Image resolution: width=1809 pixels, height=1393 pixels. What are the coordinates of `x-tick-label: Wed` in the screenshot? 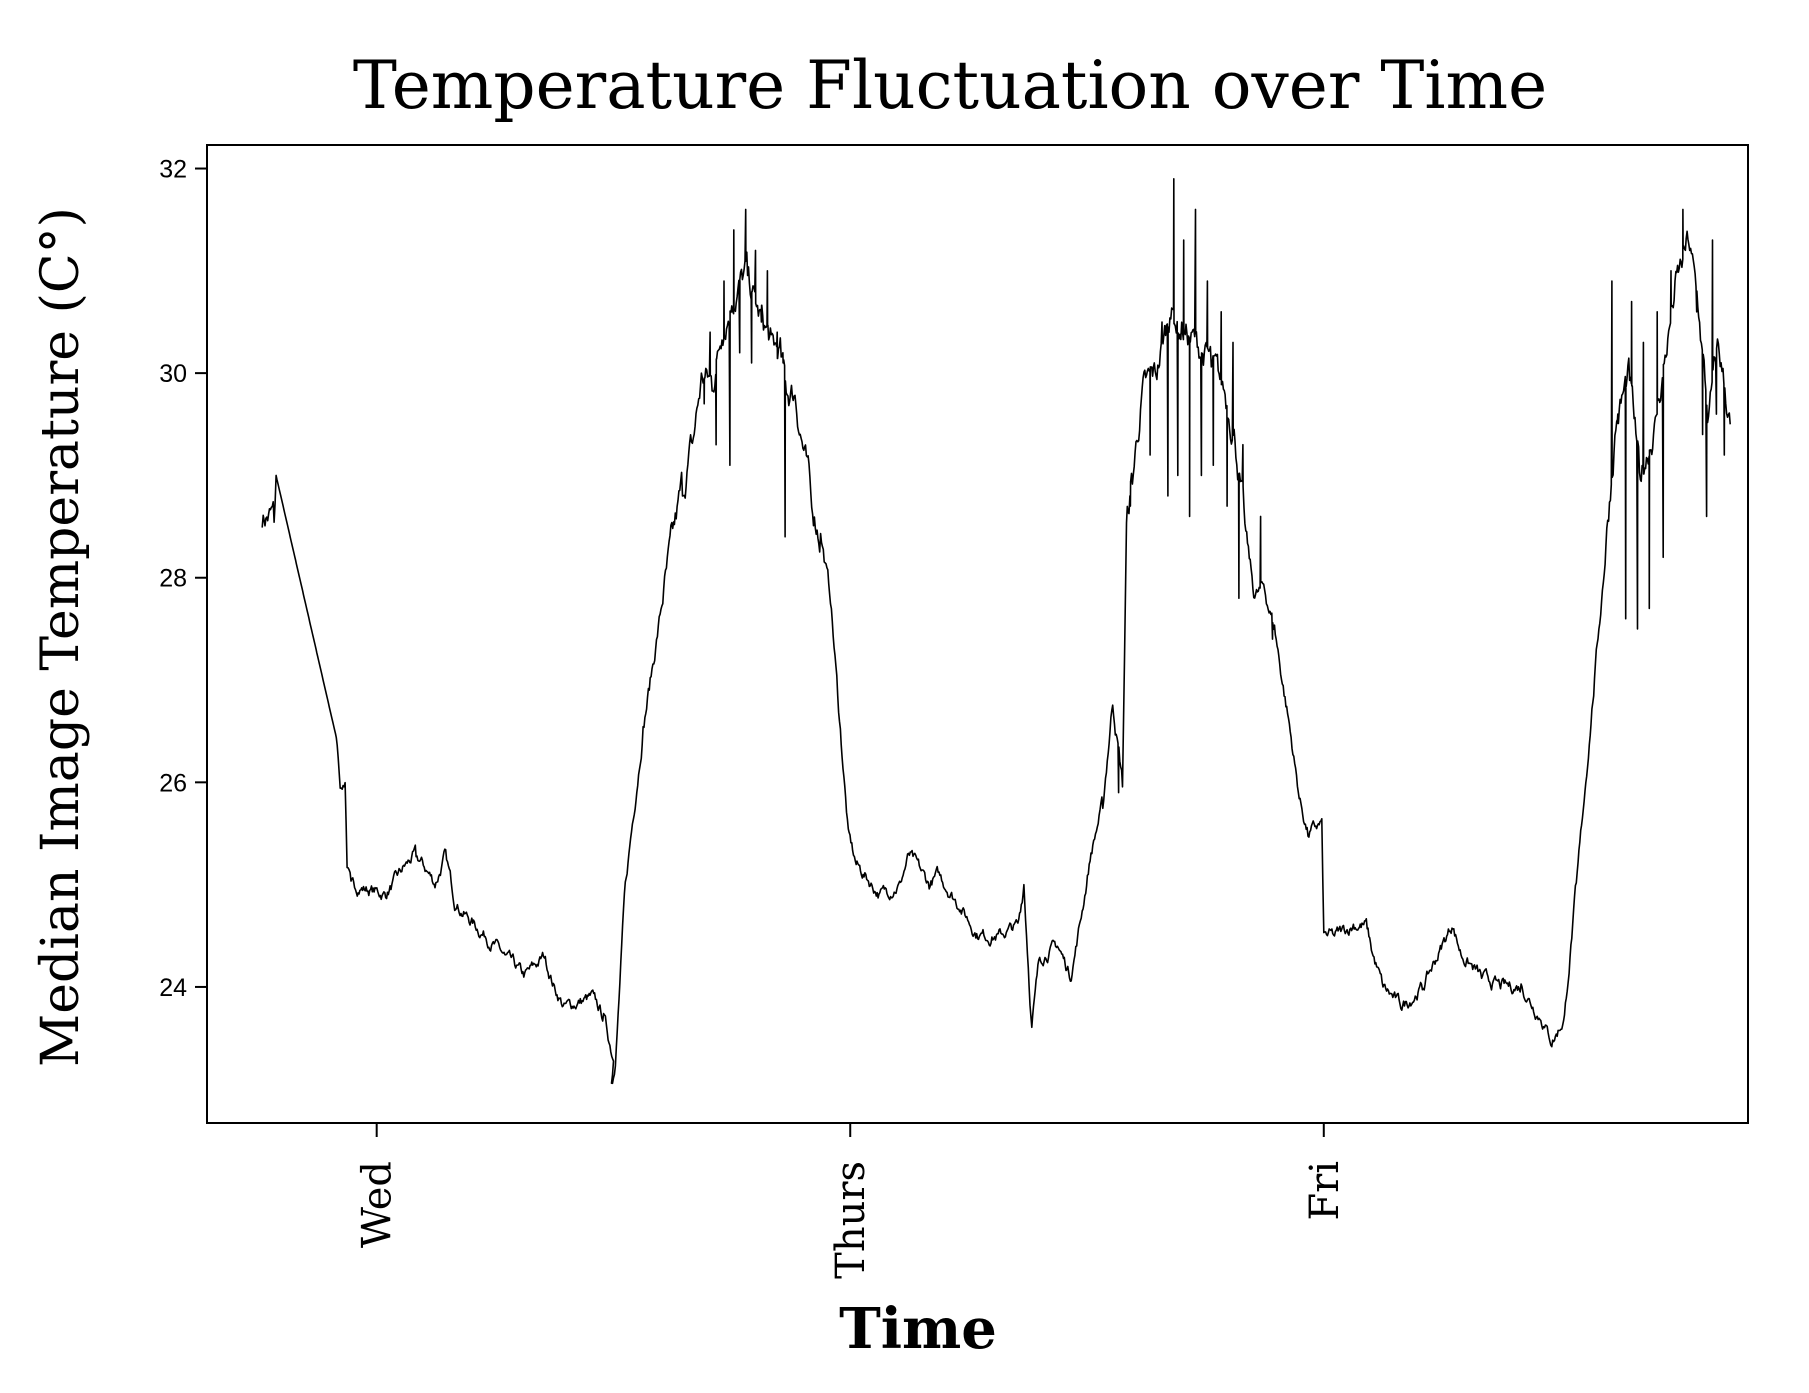 It's located at (378, 1204).